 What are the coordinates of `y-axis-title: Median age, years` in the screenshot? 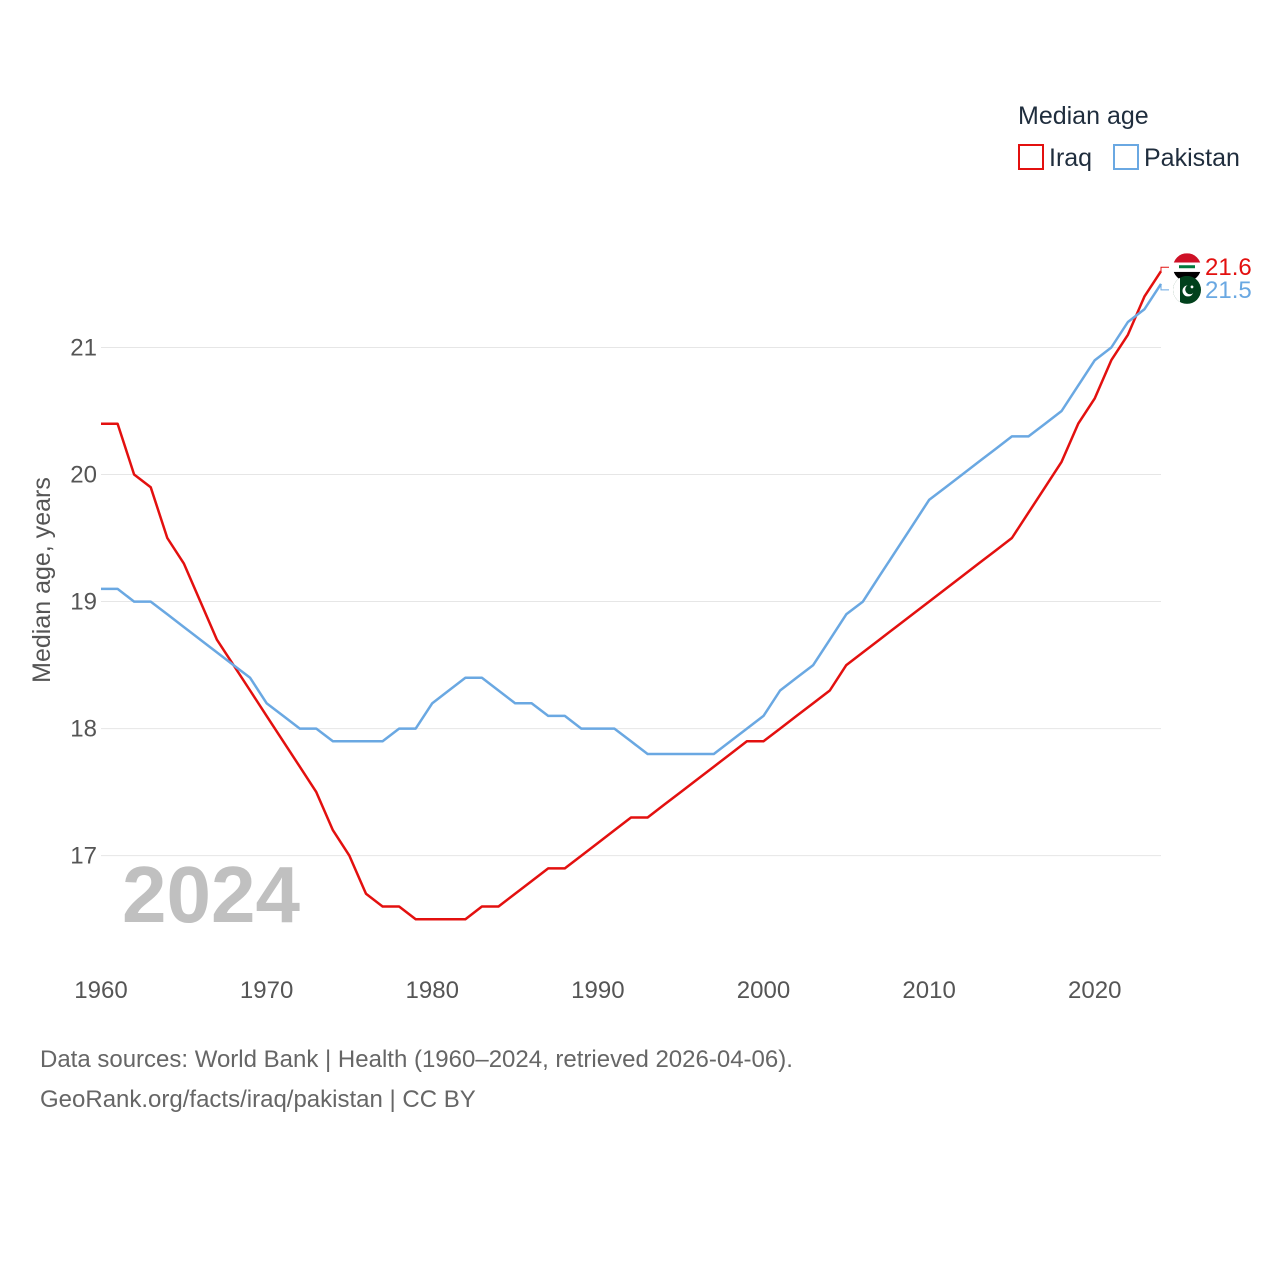 It's located at (42, 580).